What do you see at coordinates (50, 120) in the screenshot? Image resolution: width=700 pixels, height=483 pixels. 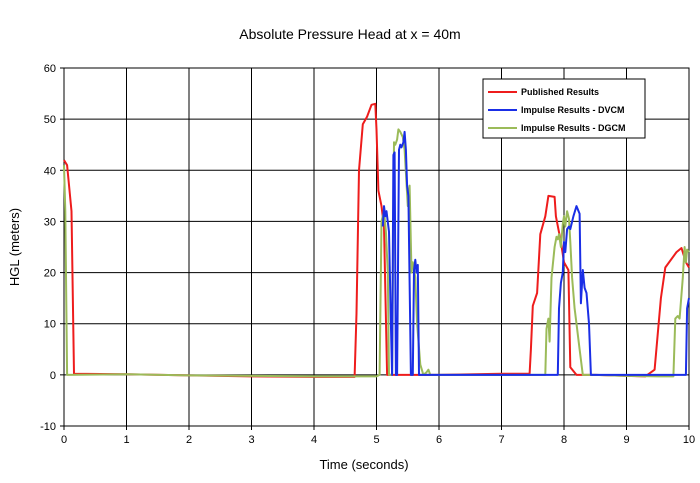 I see `y-tick-label: 50` at bounding box center [50, 120].